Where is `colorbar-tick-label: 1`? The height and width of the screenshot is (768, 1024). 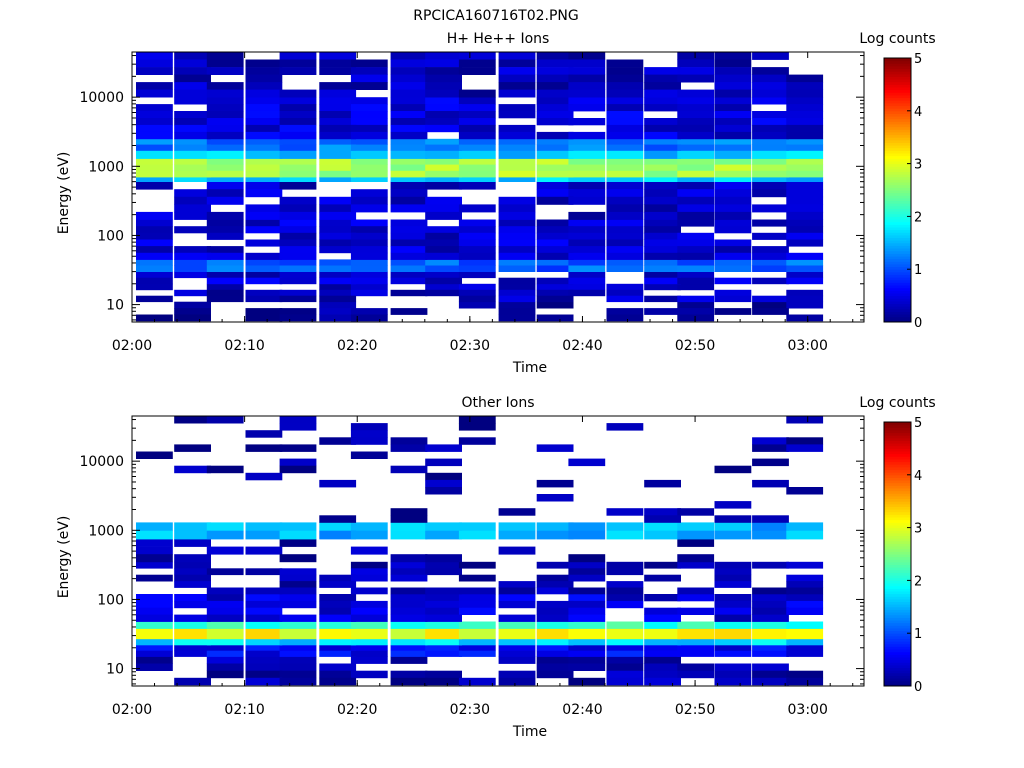 colorbar-tick-label: 1 is located at coordinates (918, 270).